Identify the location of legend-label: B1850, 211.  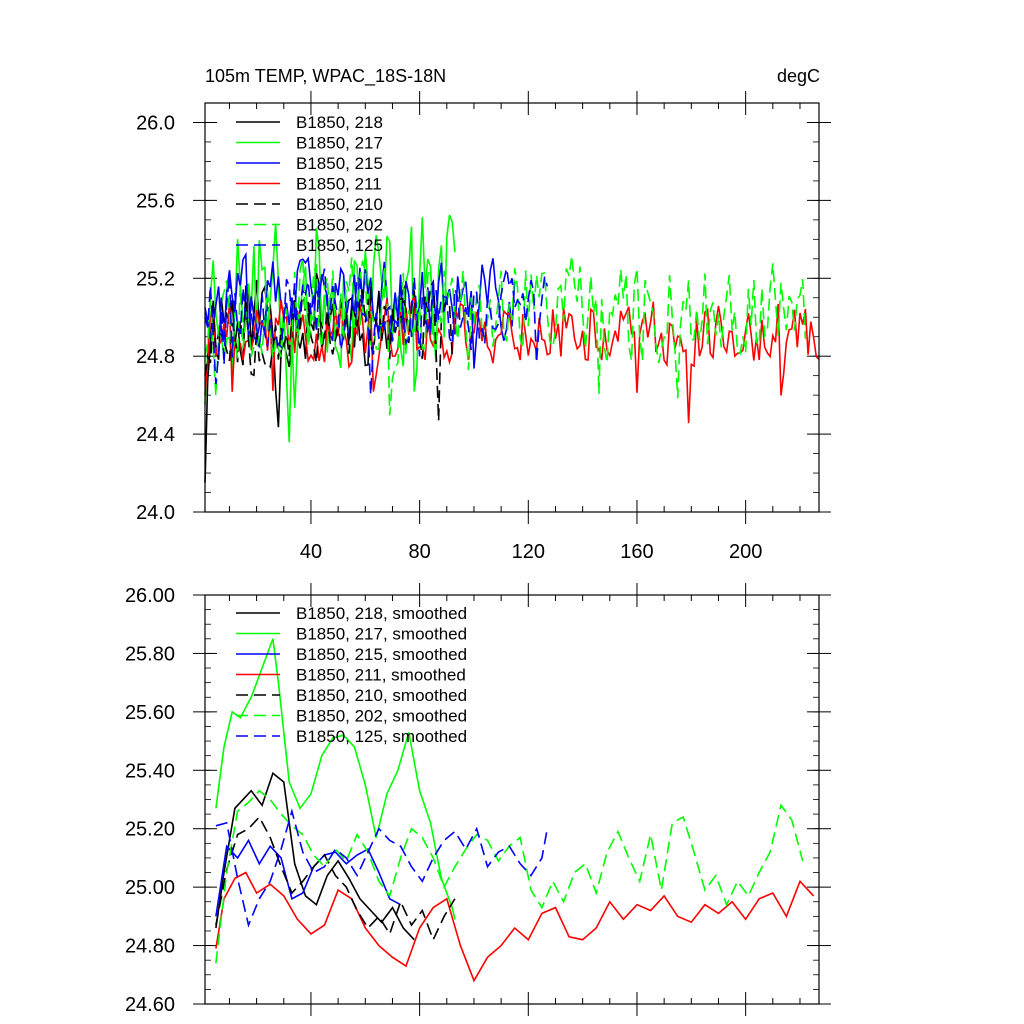
(339, 184).